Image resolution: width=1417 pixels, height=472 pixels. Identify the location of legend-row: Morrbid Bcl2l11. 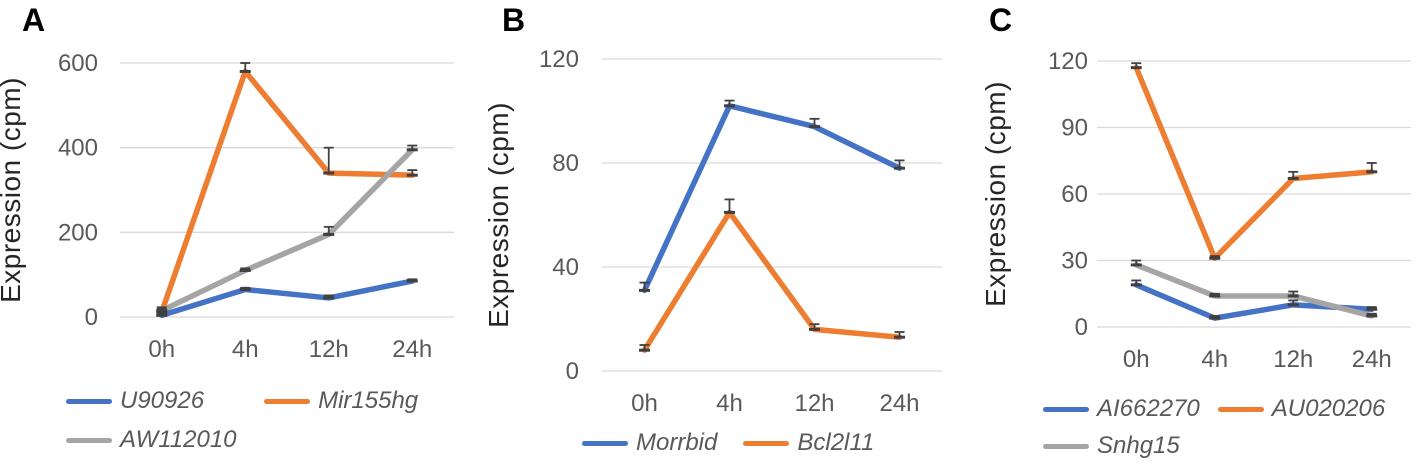
(728, 442).